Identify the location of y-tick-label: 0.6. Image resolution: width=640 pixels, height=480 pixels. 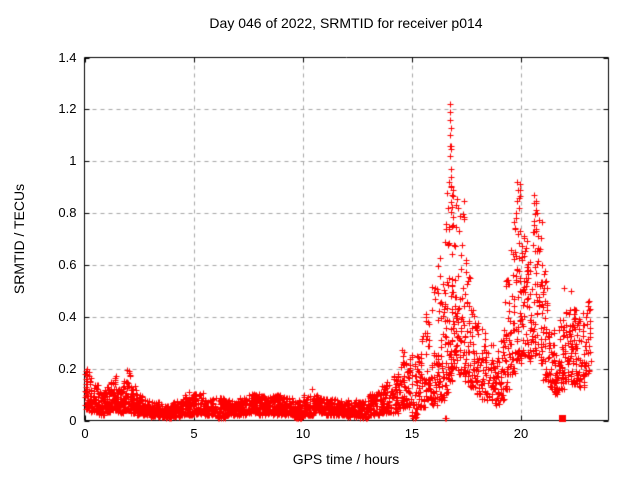
(67, 264).